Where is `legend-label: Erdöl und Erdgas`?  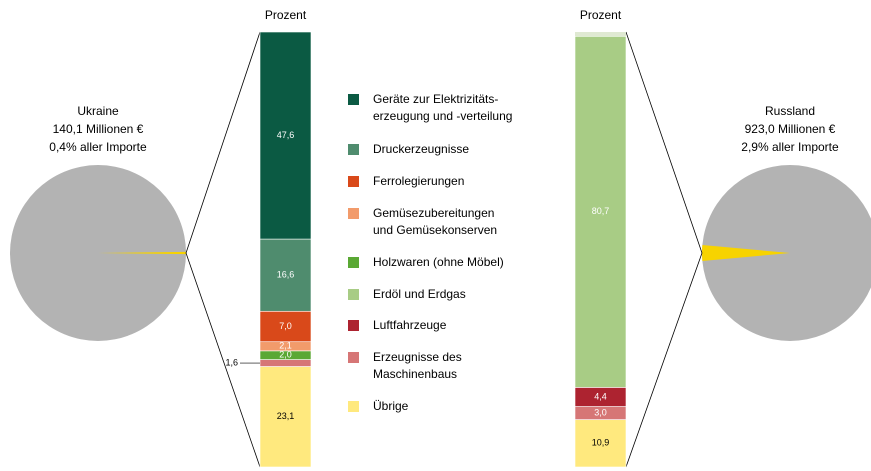
legend-label: Erdöl und Erdgas is located at coordinates (419, 294).